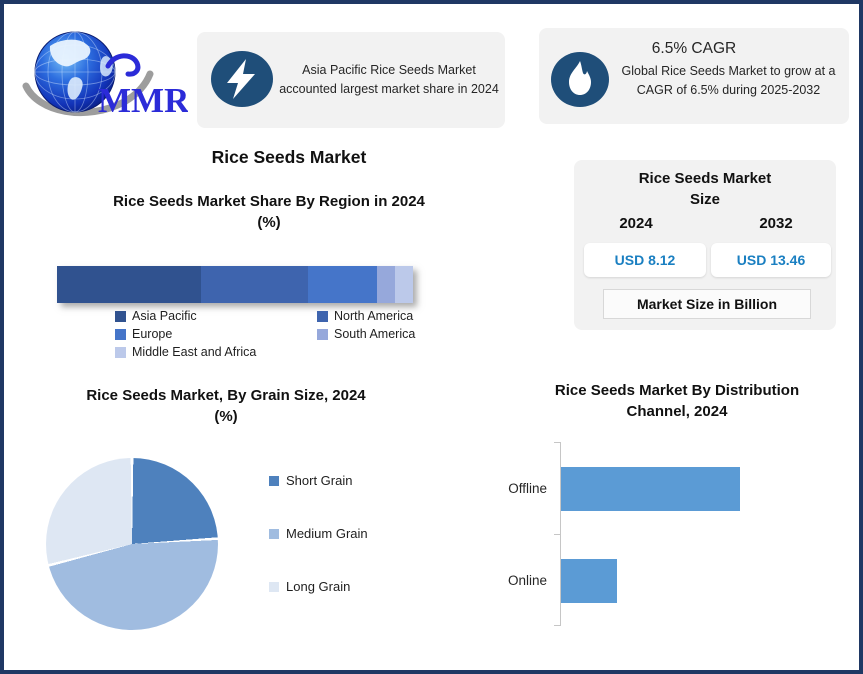 The width and height of the screenshot is (863, 674). I want to click on cagr-heading: 6.5% CAGR, so click(694, 48).